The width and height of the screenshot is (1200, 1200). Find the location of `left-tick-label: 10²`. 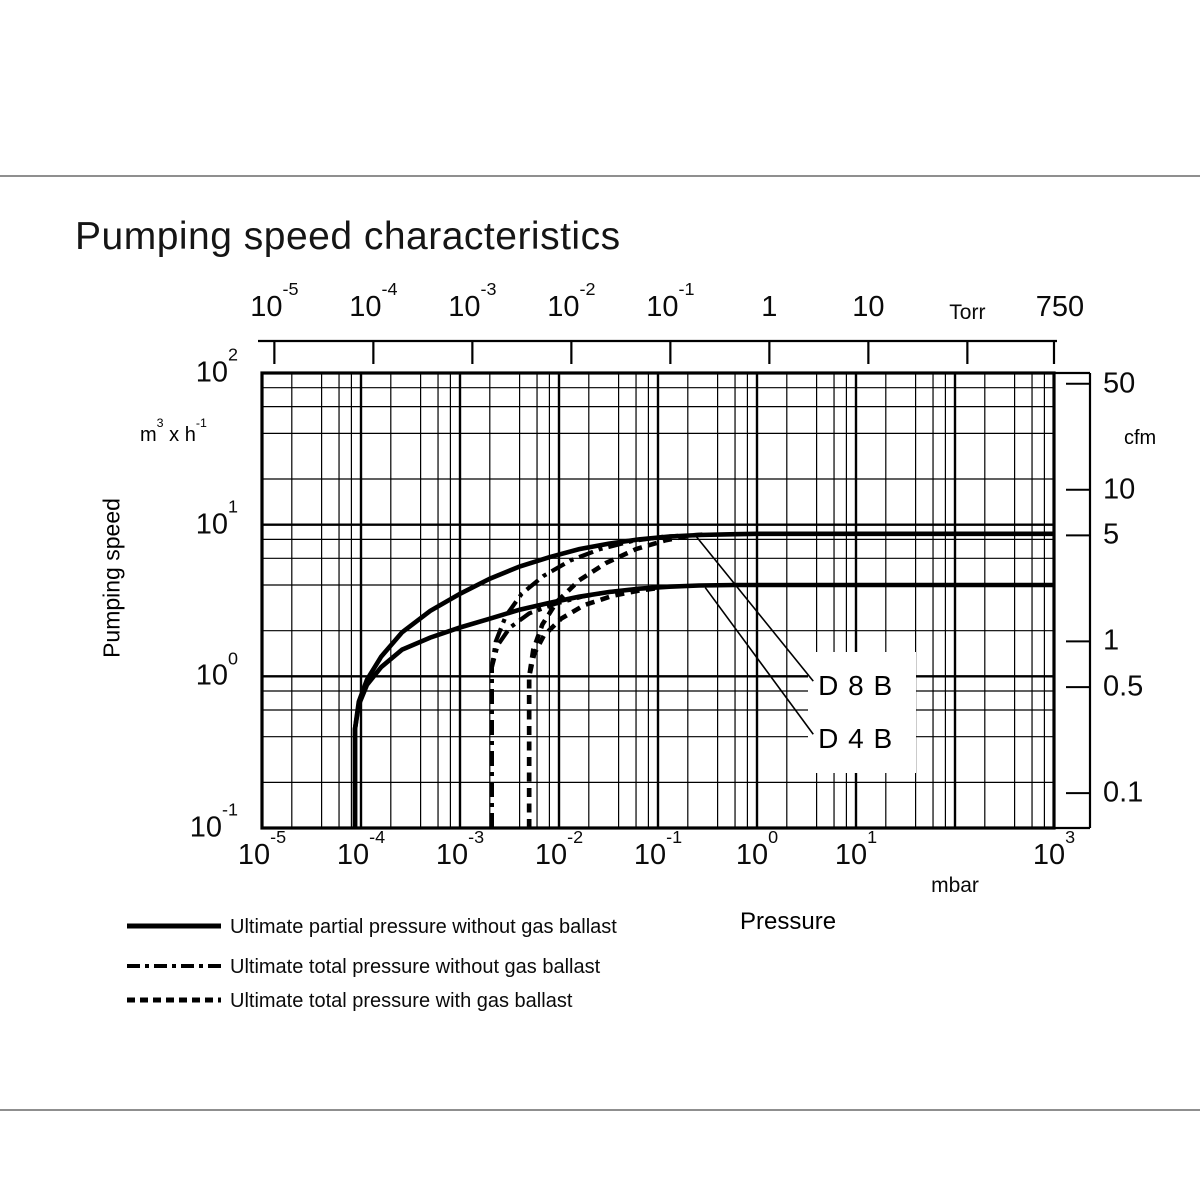

left-tick-label: 10² is located at coordinates (216, 366).